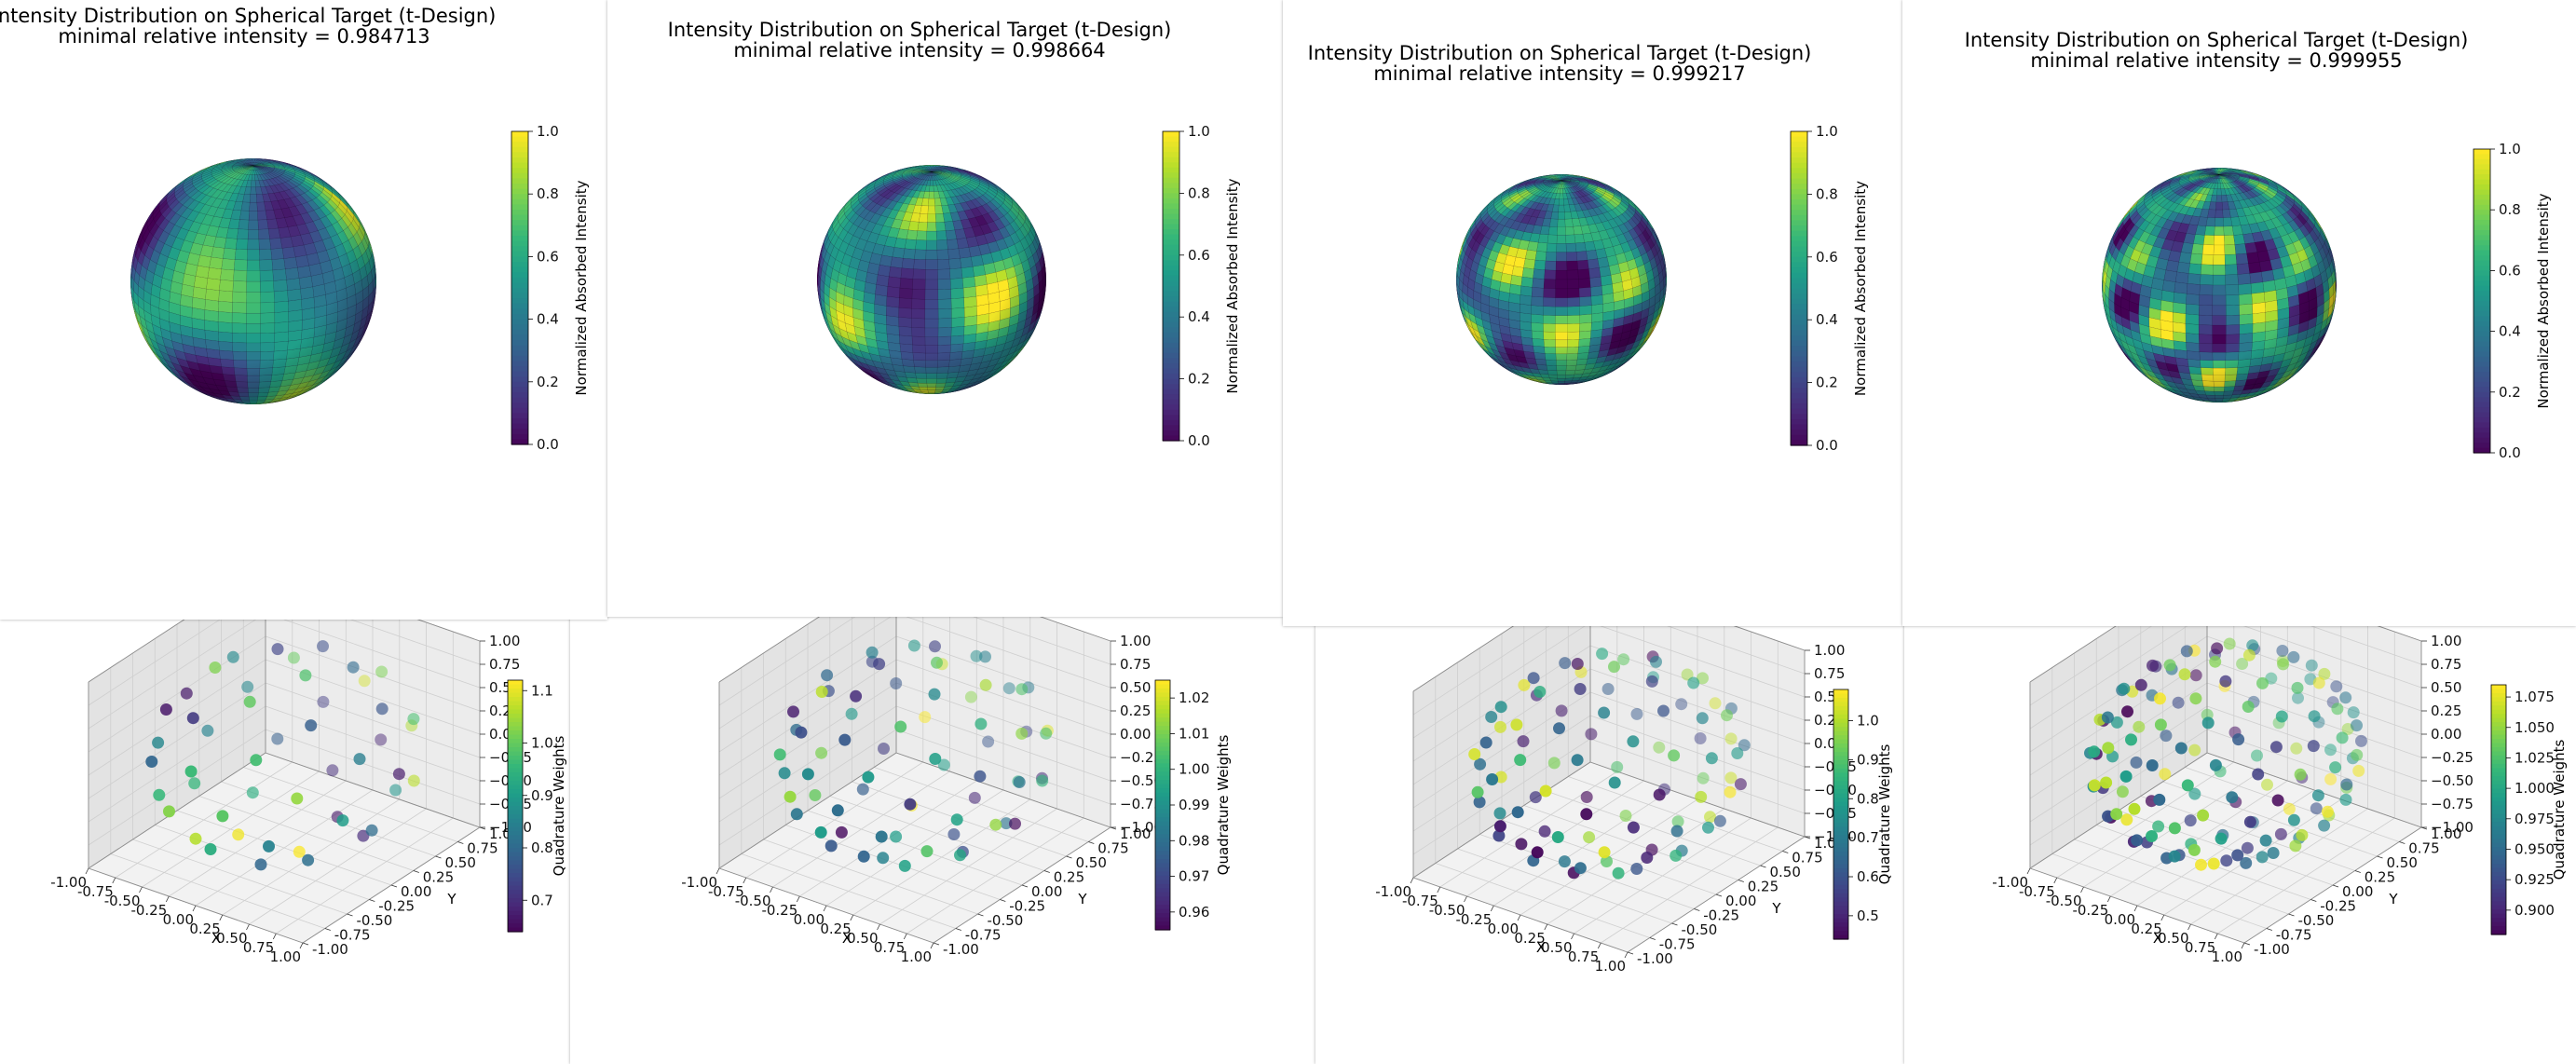 Image resolution: width=2576 pixels, height=1064 pixels. What do you see at coordinates (2120, 919) in the screenshot?
I see `x-tick-label: 0.00` at bounding box center [2120, 919].